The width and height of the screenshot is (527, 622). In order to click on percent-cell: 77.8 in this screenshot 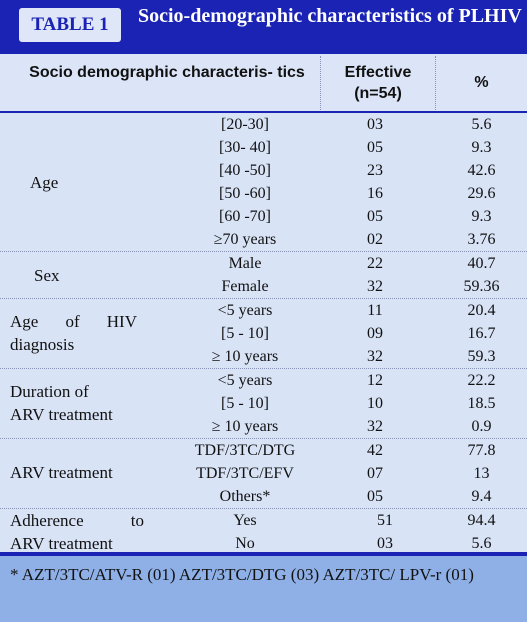, I will do `click(481, 450)`.